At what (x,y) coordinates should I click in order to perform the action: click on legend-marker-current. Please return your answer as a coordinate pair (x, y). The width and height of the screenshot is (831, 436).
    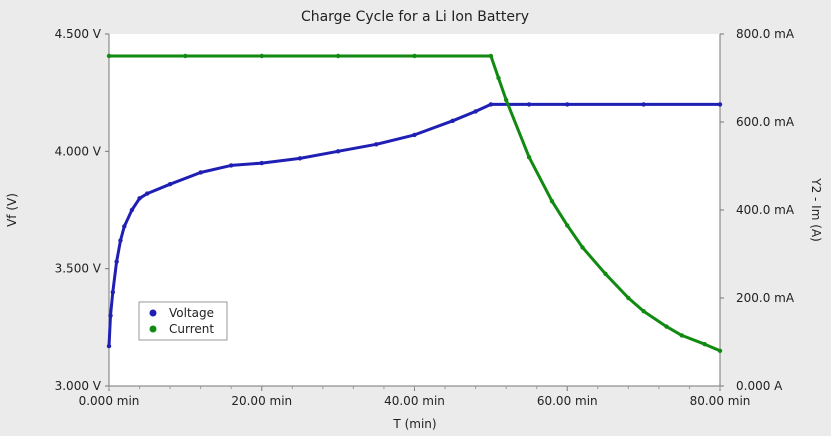
    Looking at the image, I should click on (153, 329).